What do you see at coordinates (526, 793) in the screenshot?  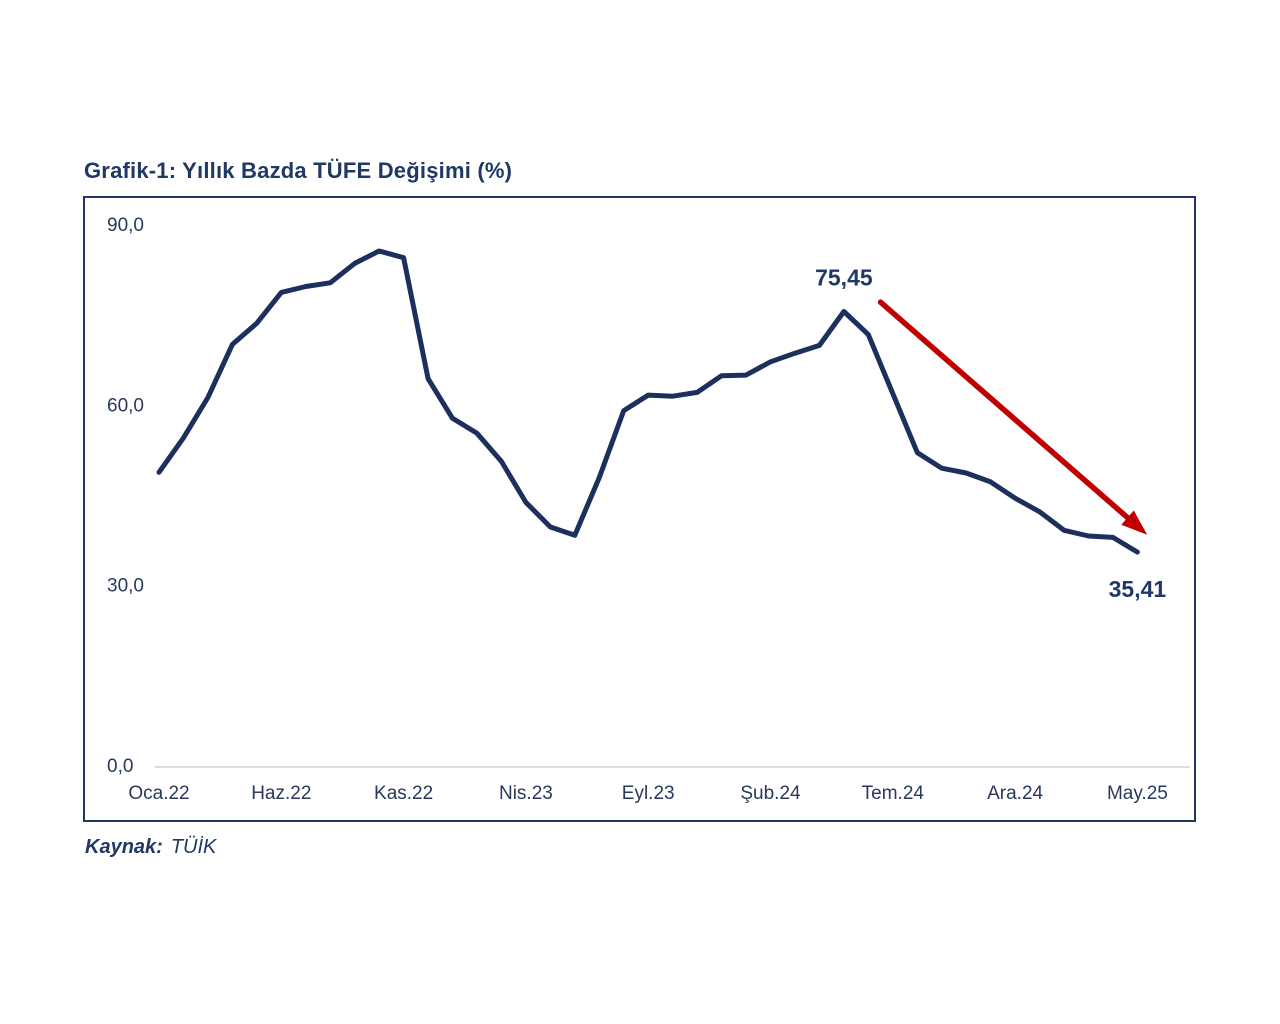 I see `x-axis-tick-label: Nis.23` at bounding box center [526, 793].